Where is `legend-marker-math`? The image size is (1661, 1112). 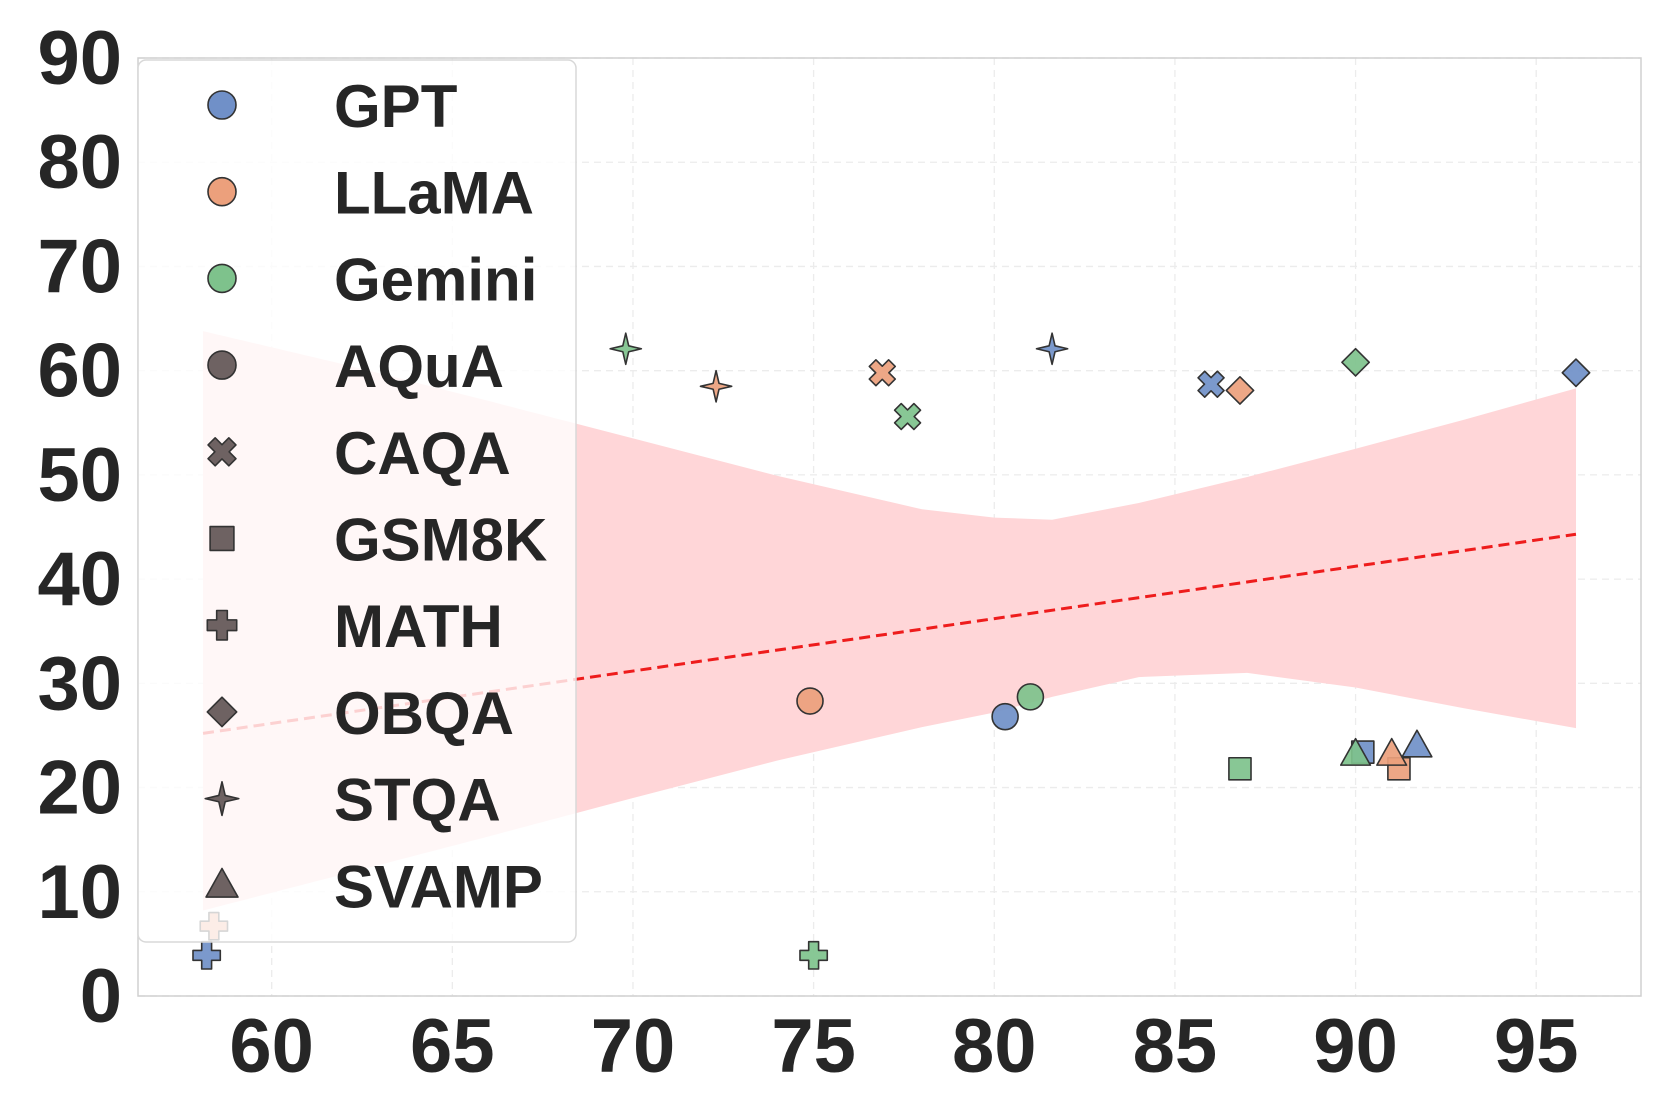 legend-marker-math is located at coordinates (222, 625).